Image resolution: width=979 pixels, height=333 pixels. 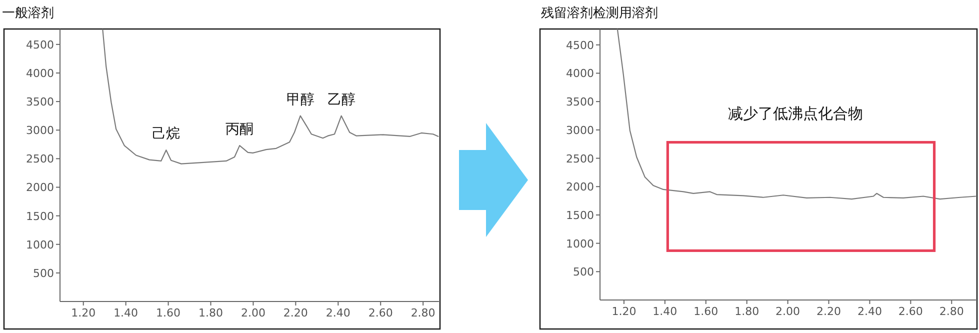 I want to click on annotation: 己烷, so click(x=166, y=134).